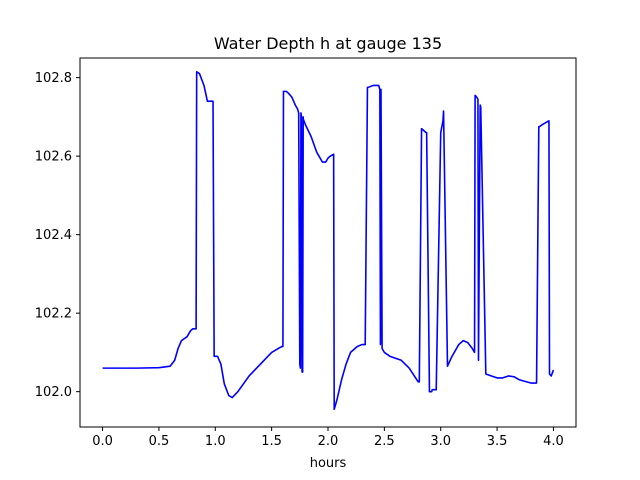 The height and width of the screenshot is (480, 640). I want to click on x-tick-label: 2.0, so click(328, 441).